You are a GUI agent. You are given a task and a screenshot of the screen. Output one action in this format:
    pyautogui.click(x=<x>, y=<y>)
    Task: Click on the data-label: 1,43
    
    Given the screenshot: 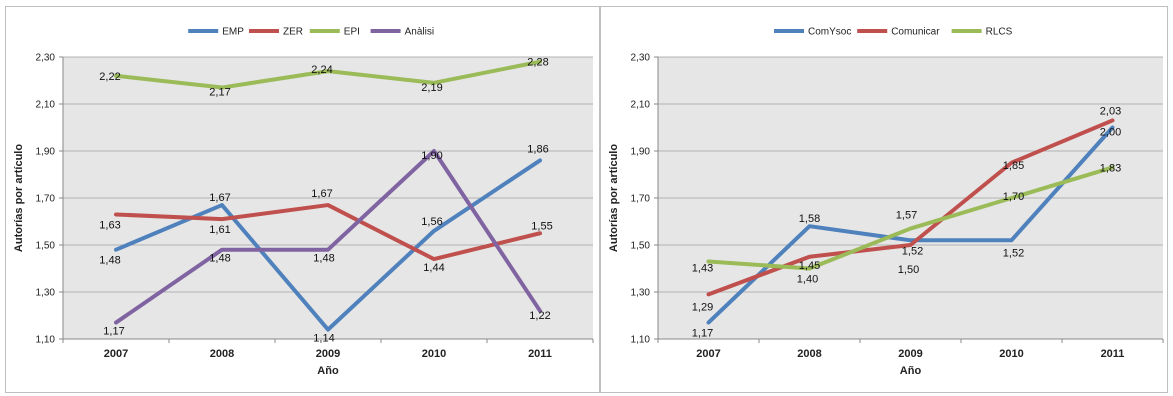 What is the action you would take?
    pyautogui.click(x=702, y=268)
    